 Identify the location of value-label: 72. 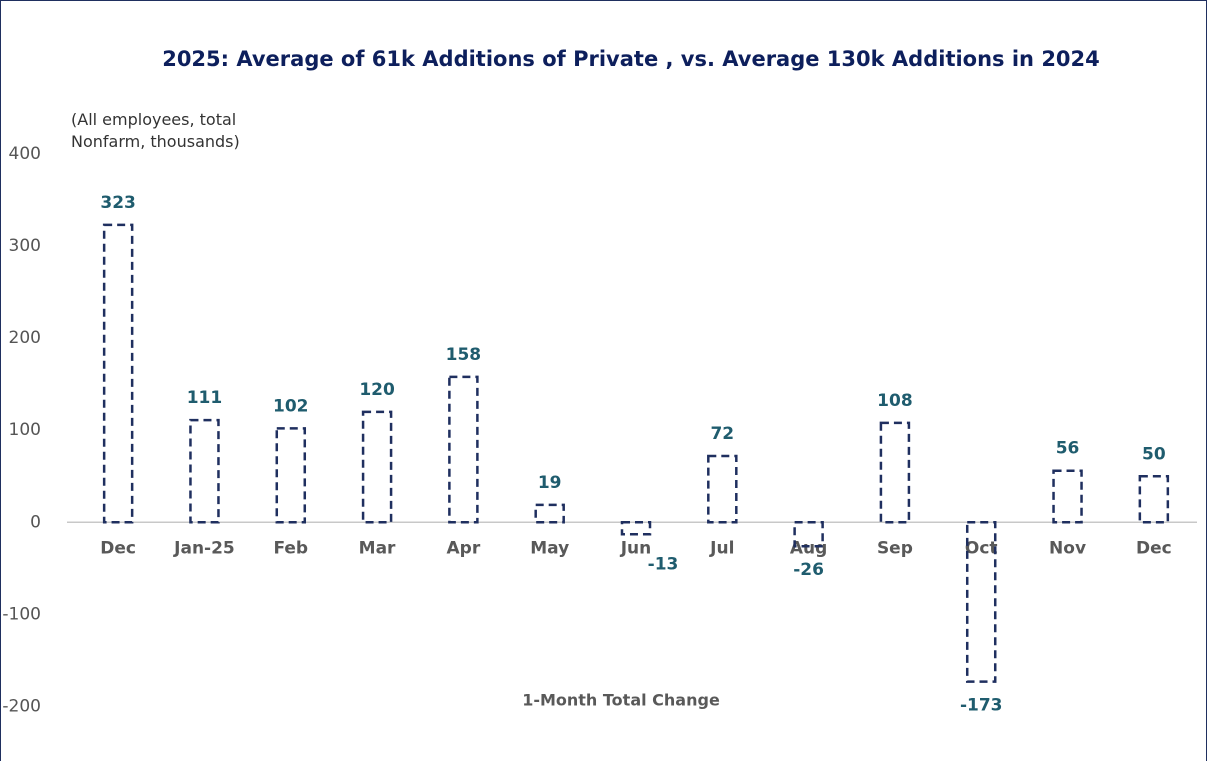
(722, 434).